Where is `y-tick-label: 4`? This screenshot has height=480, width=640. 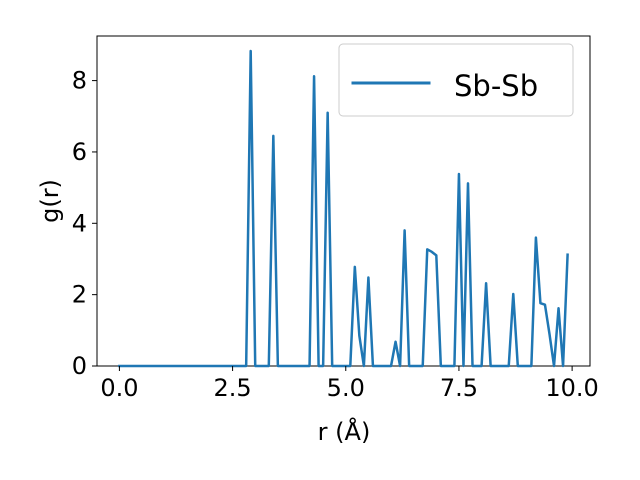
y-tick-label: 4 is located at coordinates (79, 223).